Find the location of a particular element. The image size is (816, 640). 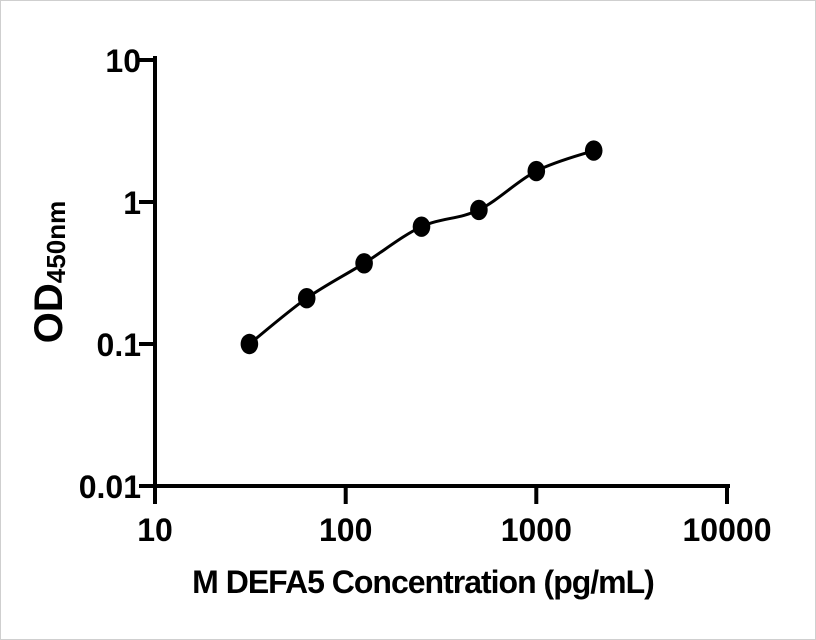

x-tick-label: 10000 is located at coordinates (727, 530).